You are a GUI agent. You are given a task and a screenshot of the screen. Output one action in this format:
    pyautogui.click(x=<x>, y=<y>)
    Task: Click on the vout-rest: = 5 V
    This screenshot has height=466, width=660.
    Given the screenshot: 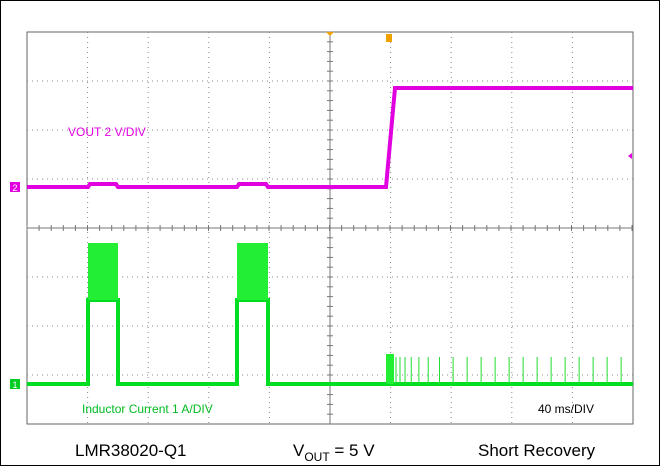 What is the action you would take?
    pyautogui.click(x=353, y=450)
    